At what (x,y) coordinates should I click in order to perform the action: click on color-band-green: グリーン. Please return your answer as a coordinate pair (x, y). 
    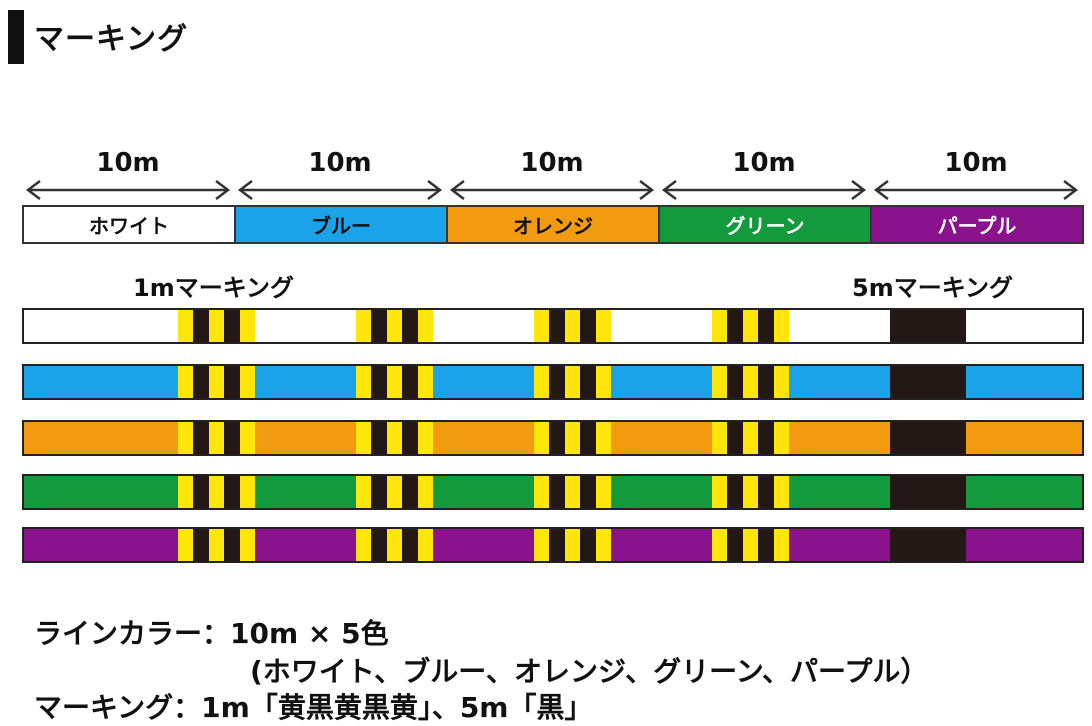
    Looking at the image, I should click on (765, 224).